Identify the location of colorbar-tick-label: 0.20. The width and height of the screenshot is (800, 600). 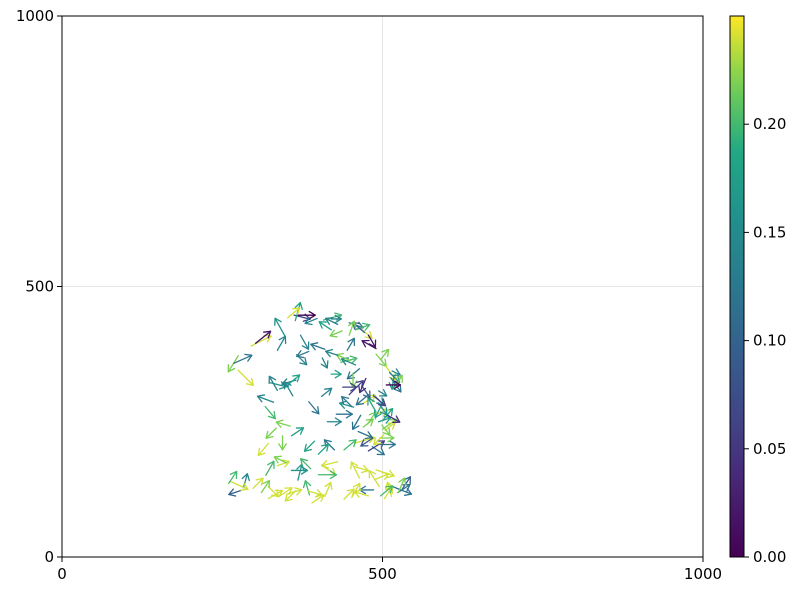
(769, 124).